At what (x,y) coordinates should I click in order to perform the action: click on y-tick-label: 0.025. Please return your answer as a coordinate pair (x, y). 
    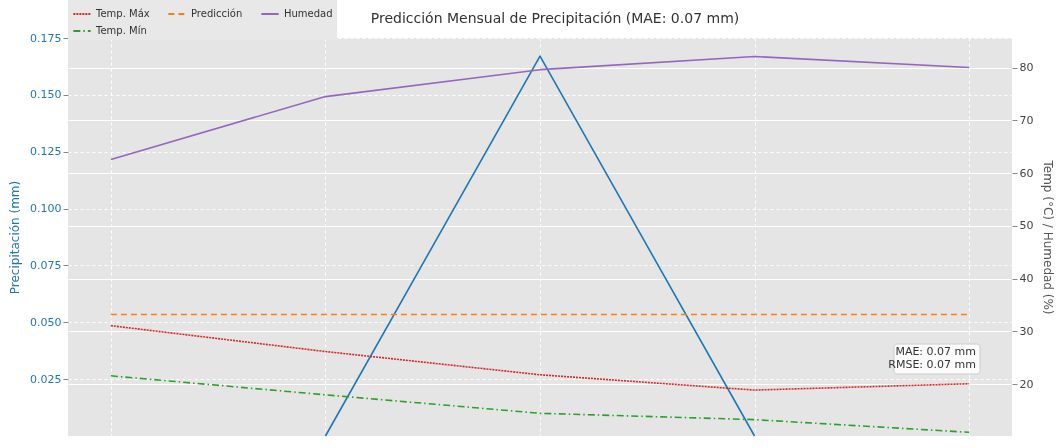
    Looking at the image, I should click on (46, 379).